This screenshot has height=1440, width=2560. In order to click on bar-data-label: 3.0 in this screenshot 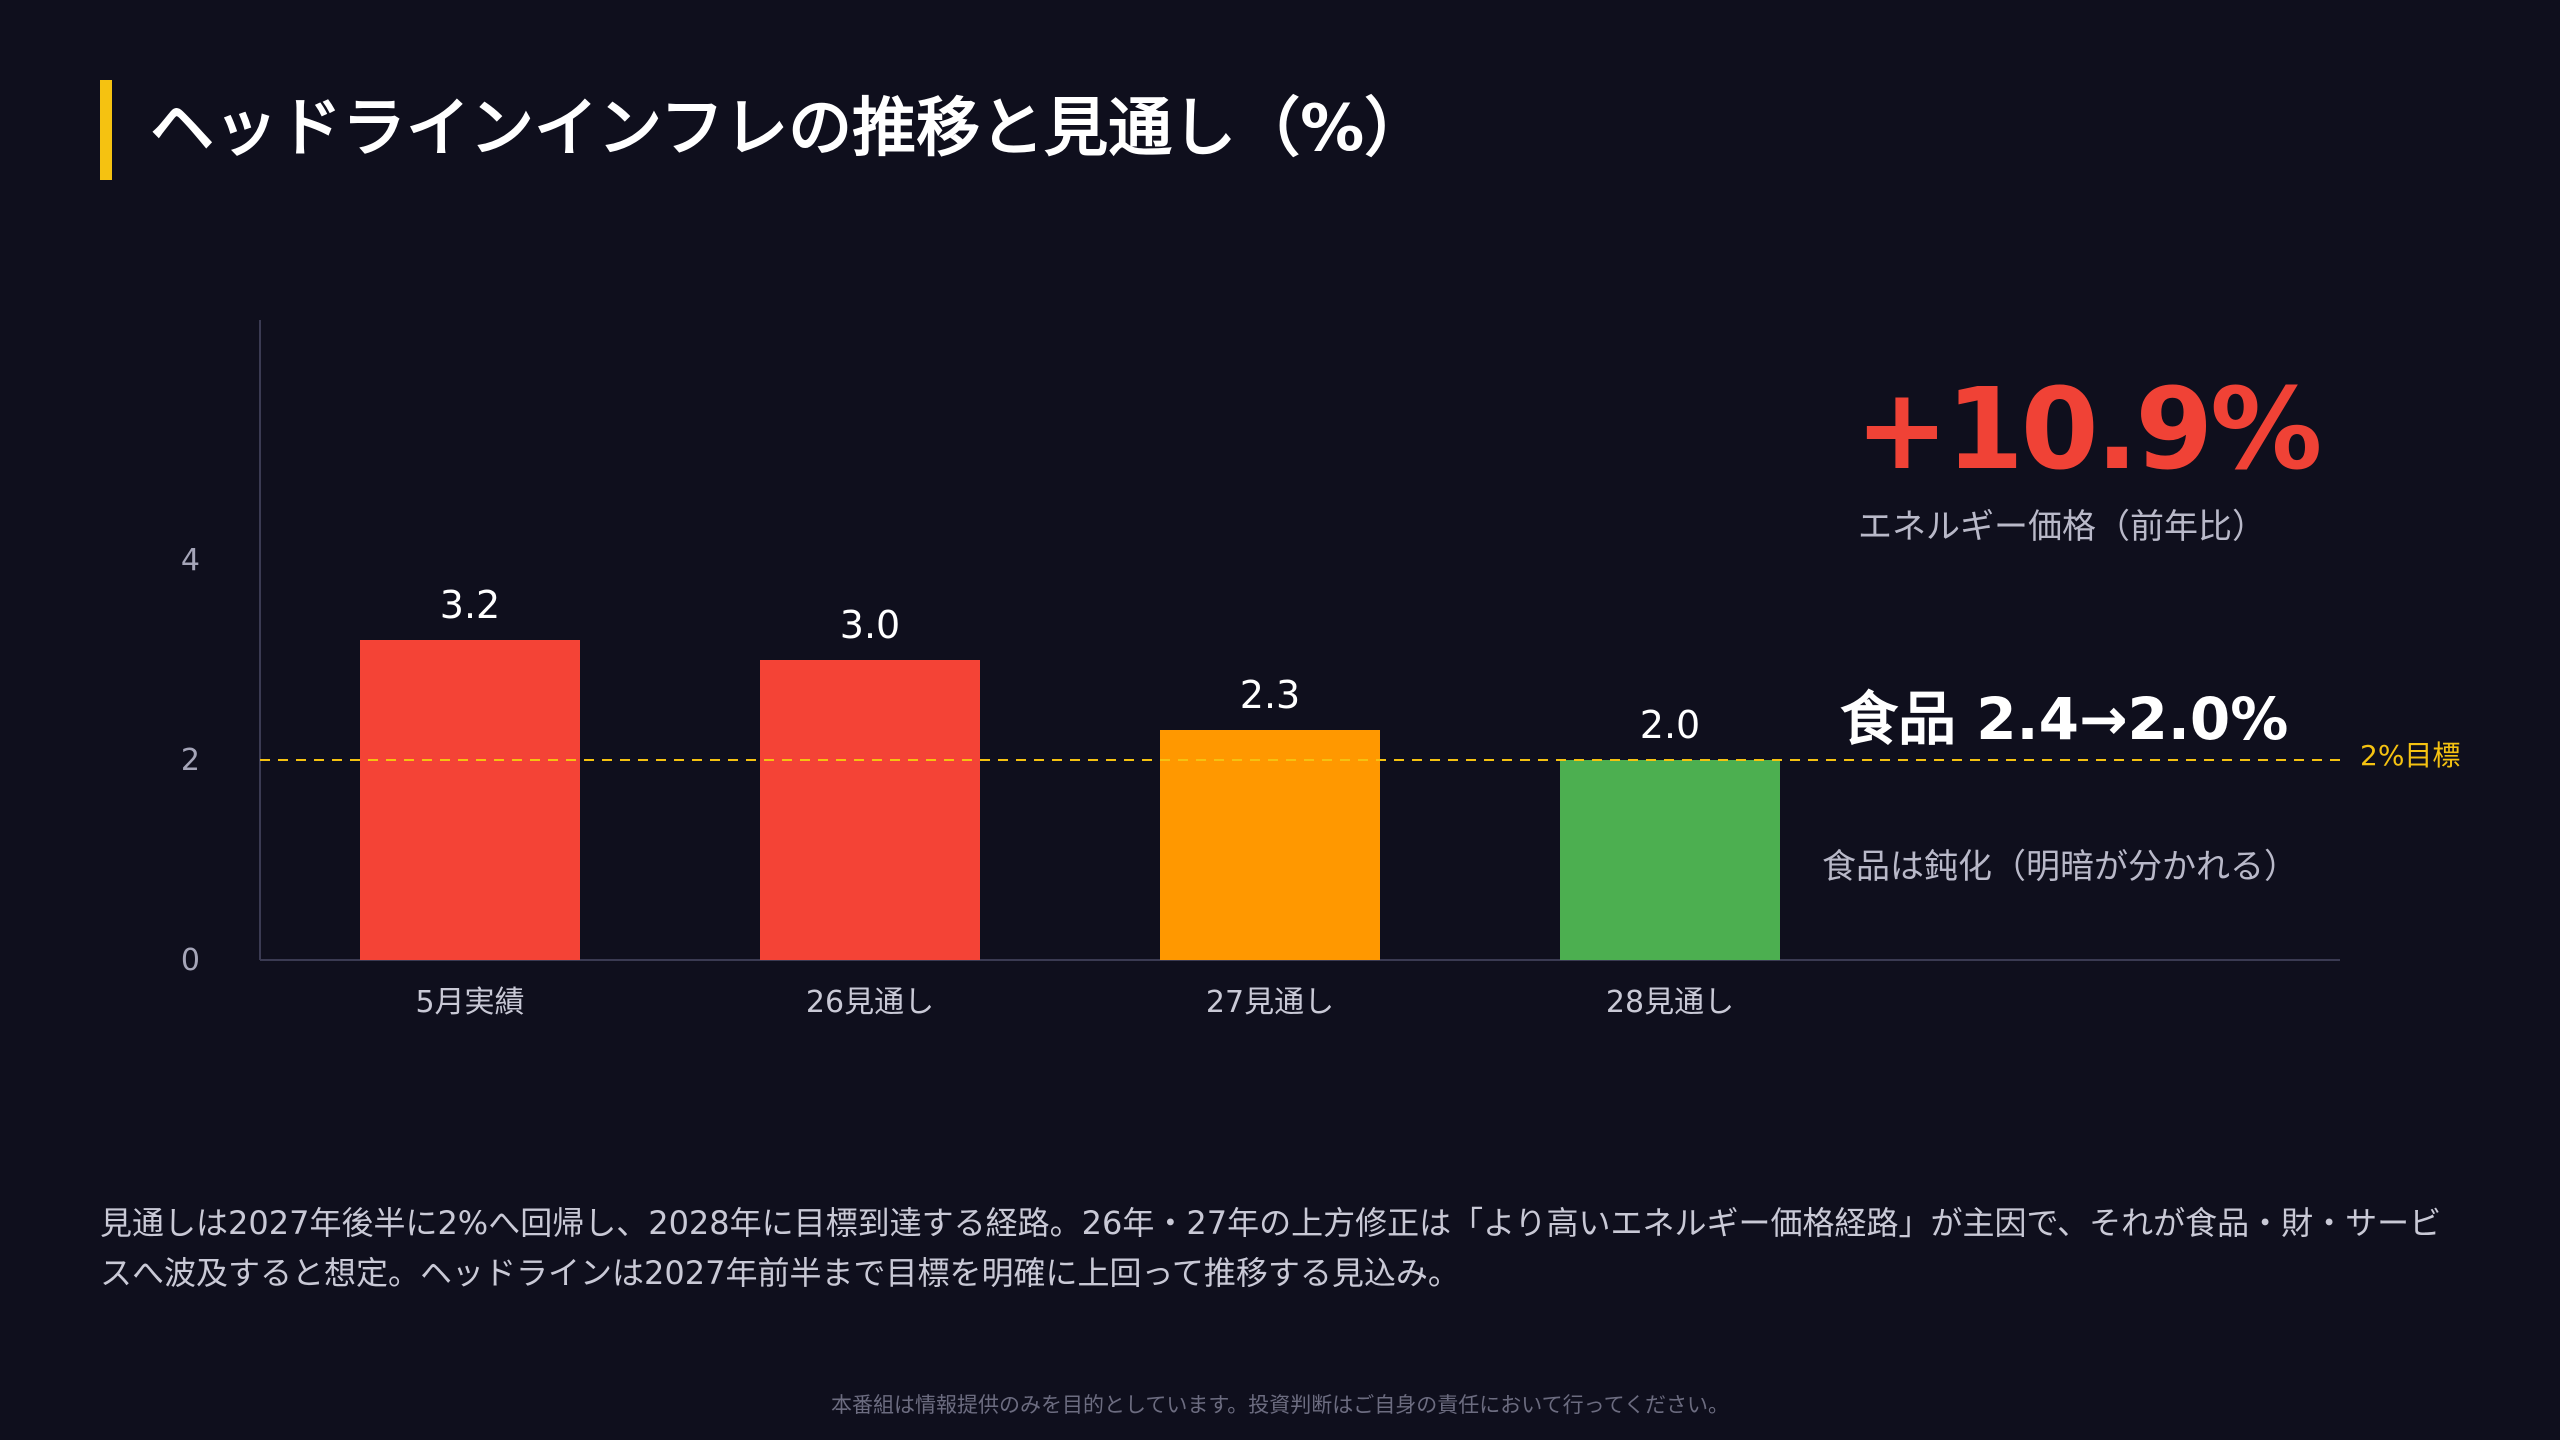, I will do `click(870, 625)`.